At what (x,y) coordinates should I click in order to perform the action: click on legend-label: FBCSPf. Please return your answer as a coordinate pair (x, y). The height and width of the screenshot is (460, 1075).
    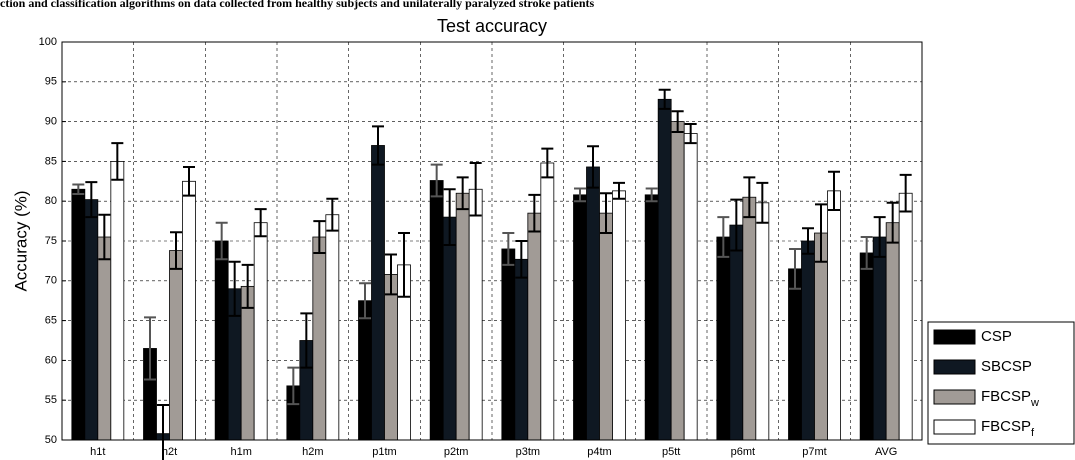
    Looking at the image, I should click on (1008, 428).